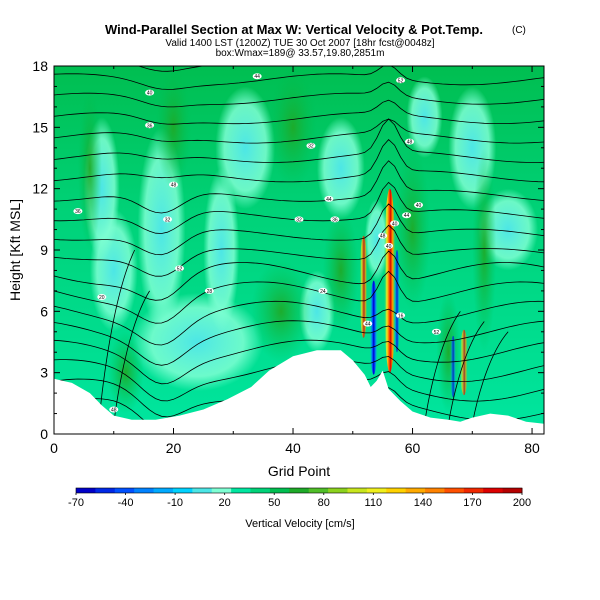 This screenshot has height=600, width=600. Describe the element at coordinates (44, 434) in the screenshot. I see `y-tick-label: 0` at that location.